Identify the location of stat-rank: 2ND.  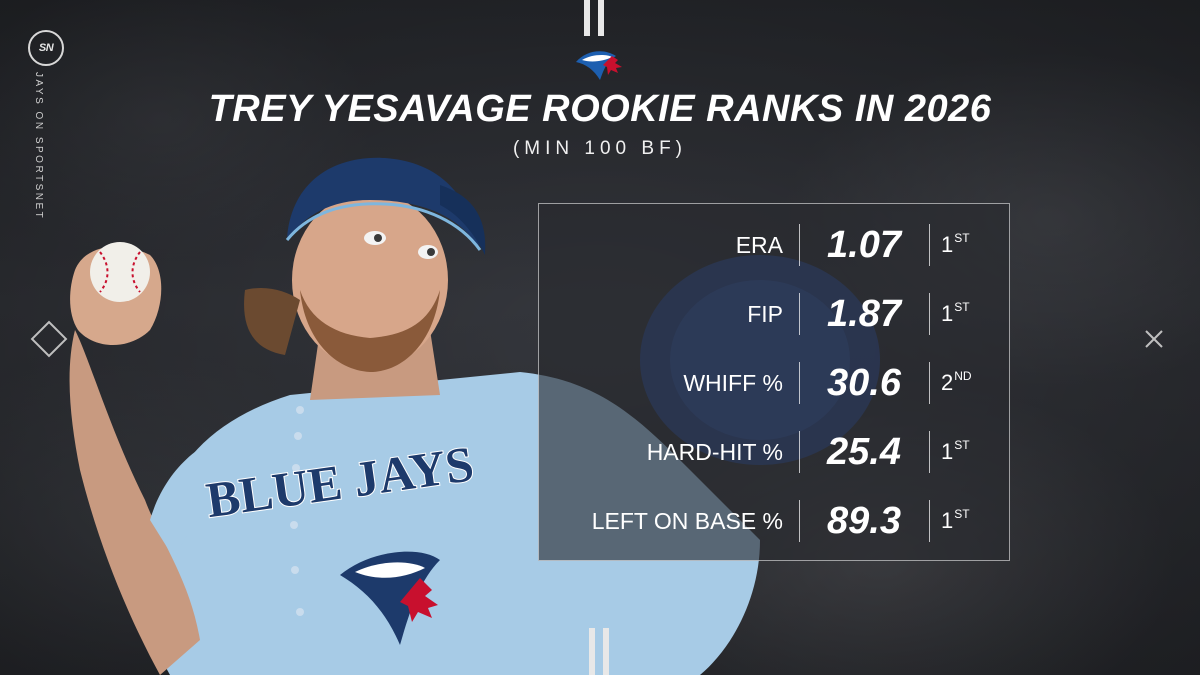
(956, 383).